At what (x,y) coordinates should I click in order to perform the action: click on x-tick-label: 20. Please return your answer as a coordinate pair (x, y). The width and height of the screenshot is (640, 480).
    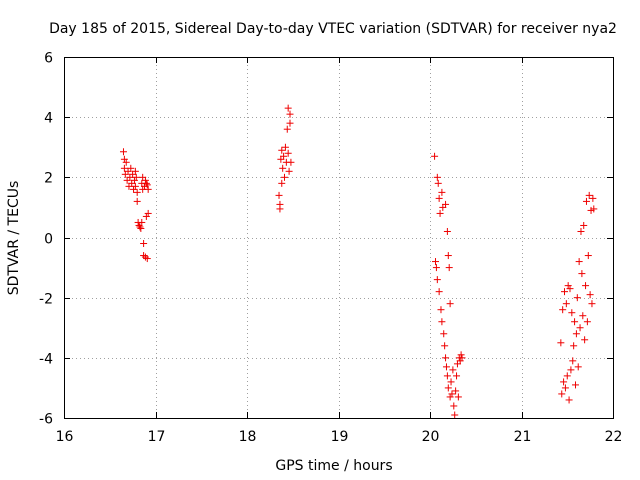
    Looking at the image, I should click on (431, 437).